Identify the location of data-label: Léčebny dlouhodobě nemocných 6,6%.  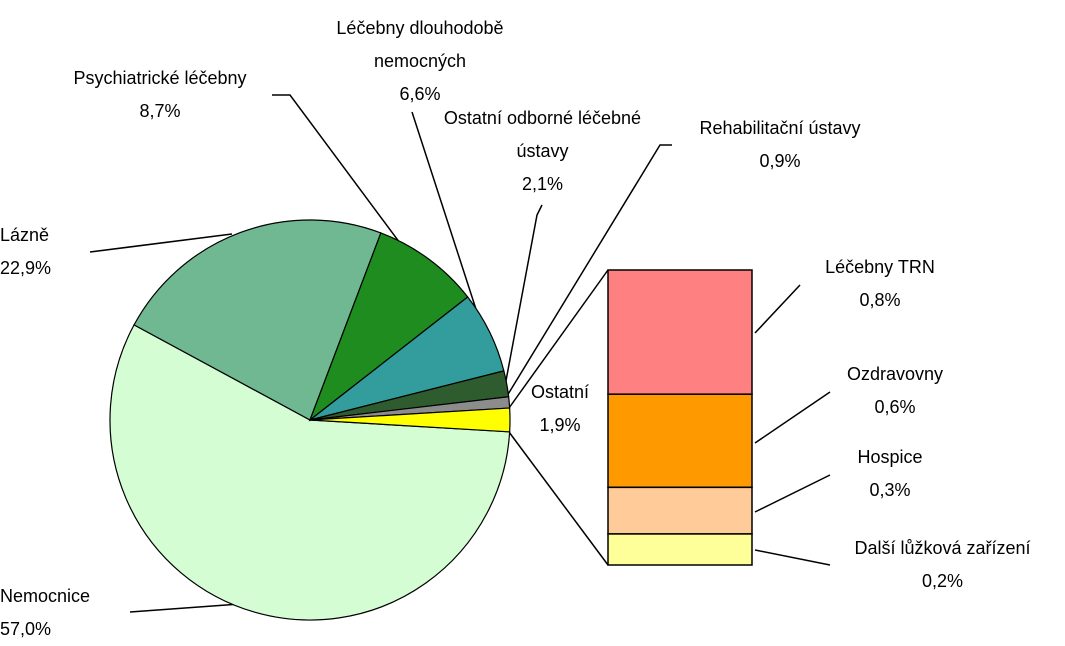
(420, 61).